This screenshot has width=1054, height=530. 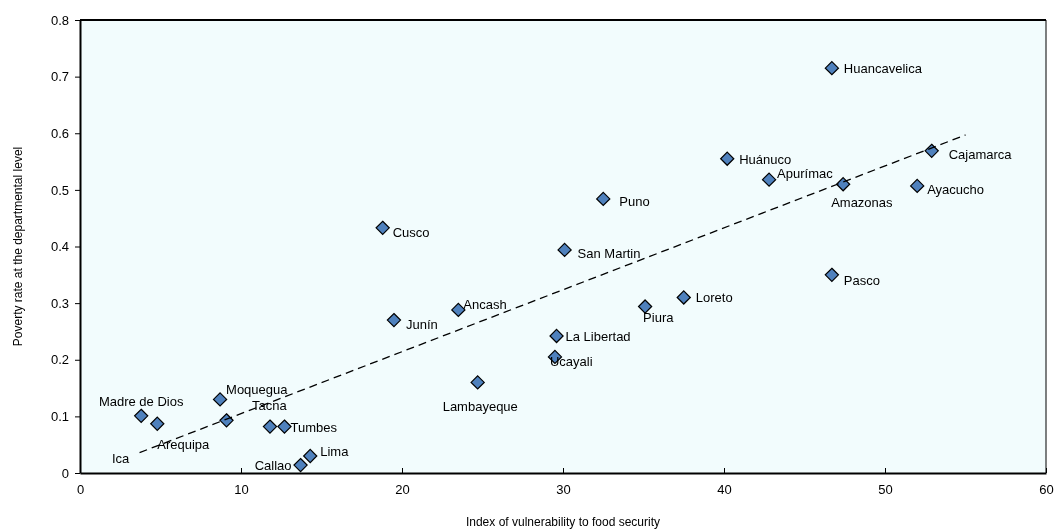 What do you see at coordinates (956, 189) in the screenshot?
I see `annotation: Ayacucho` at bounding box center [956, 189].